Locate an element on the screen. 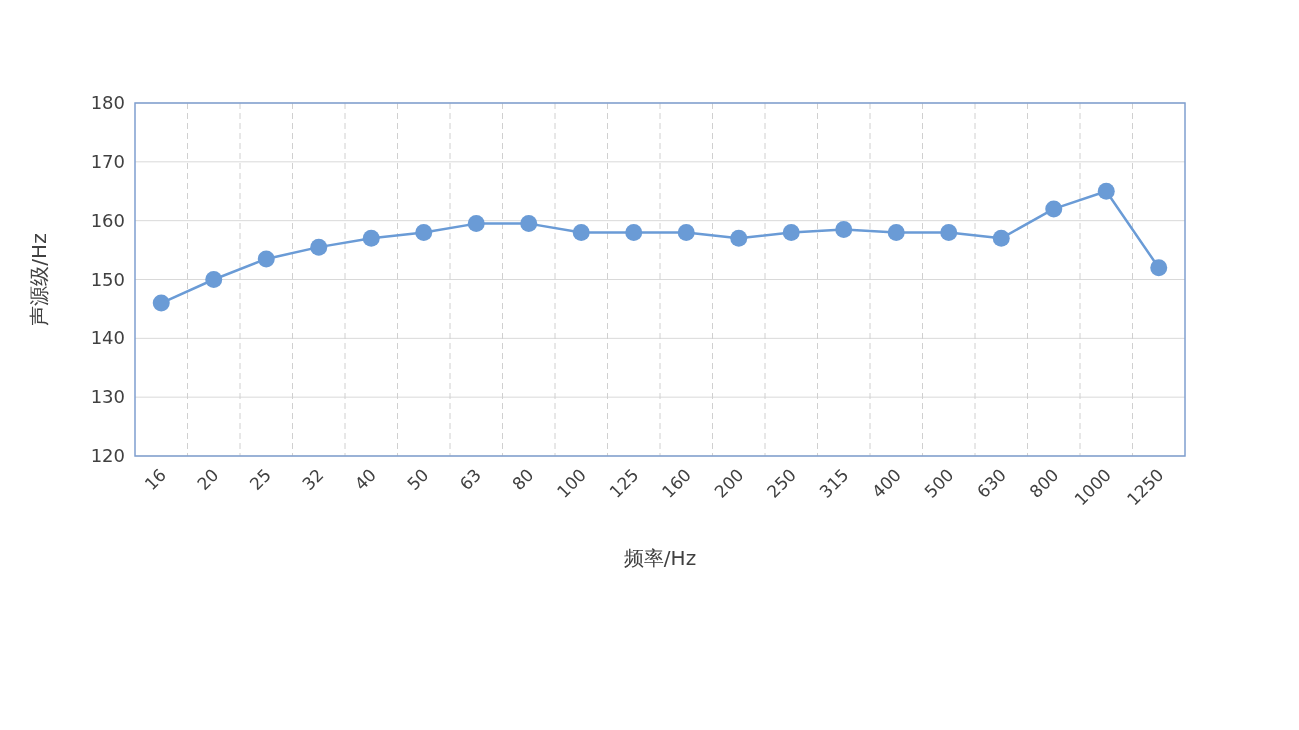 Image resolution: width=1299 pixels, height=730 pixels. x-tick-label: 63 is located at coordinates (470, 479).